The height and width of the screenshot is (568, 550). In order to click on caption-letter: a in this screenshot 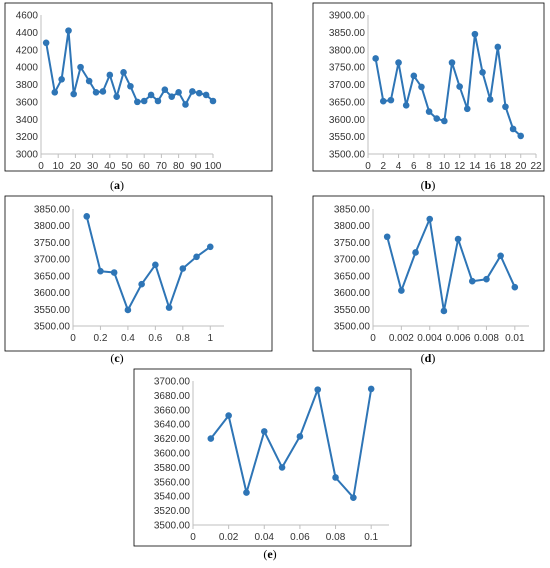, I will do `click(117, 185)`.